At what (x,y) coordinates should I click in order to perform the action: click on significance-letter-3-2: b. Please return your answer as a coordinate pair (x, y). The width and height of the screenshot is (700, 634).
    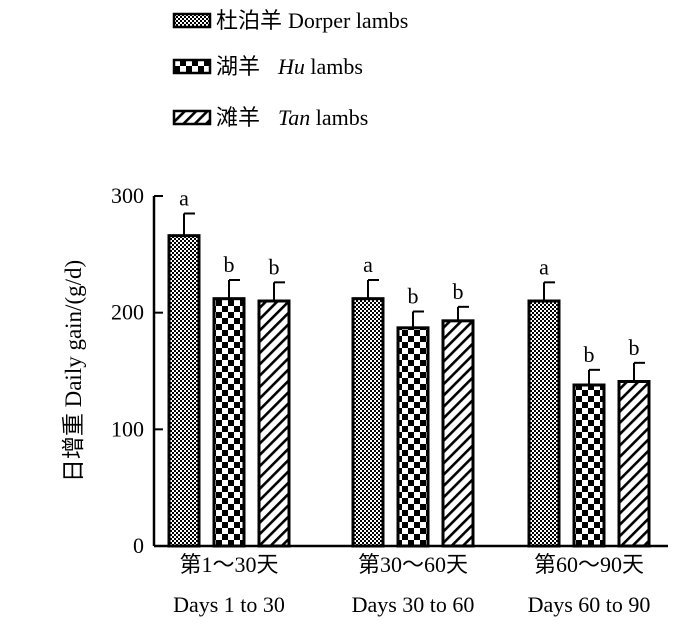
    Looking at the image, I should click on (589, 354).